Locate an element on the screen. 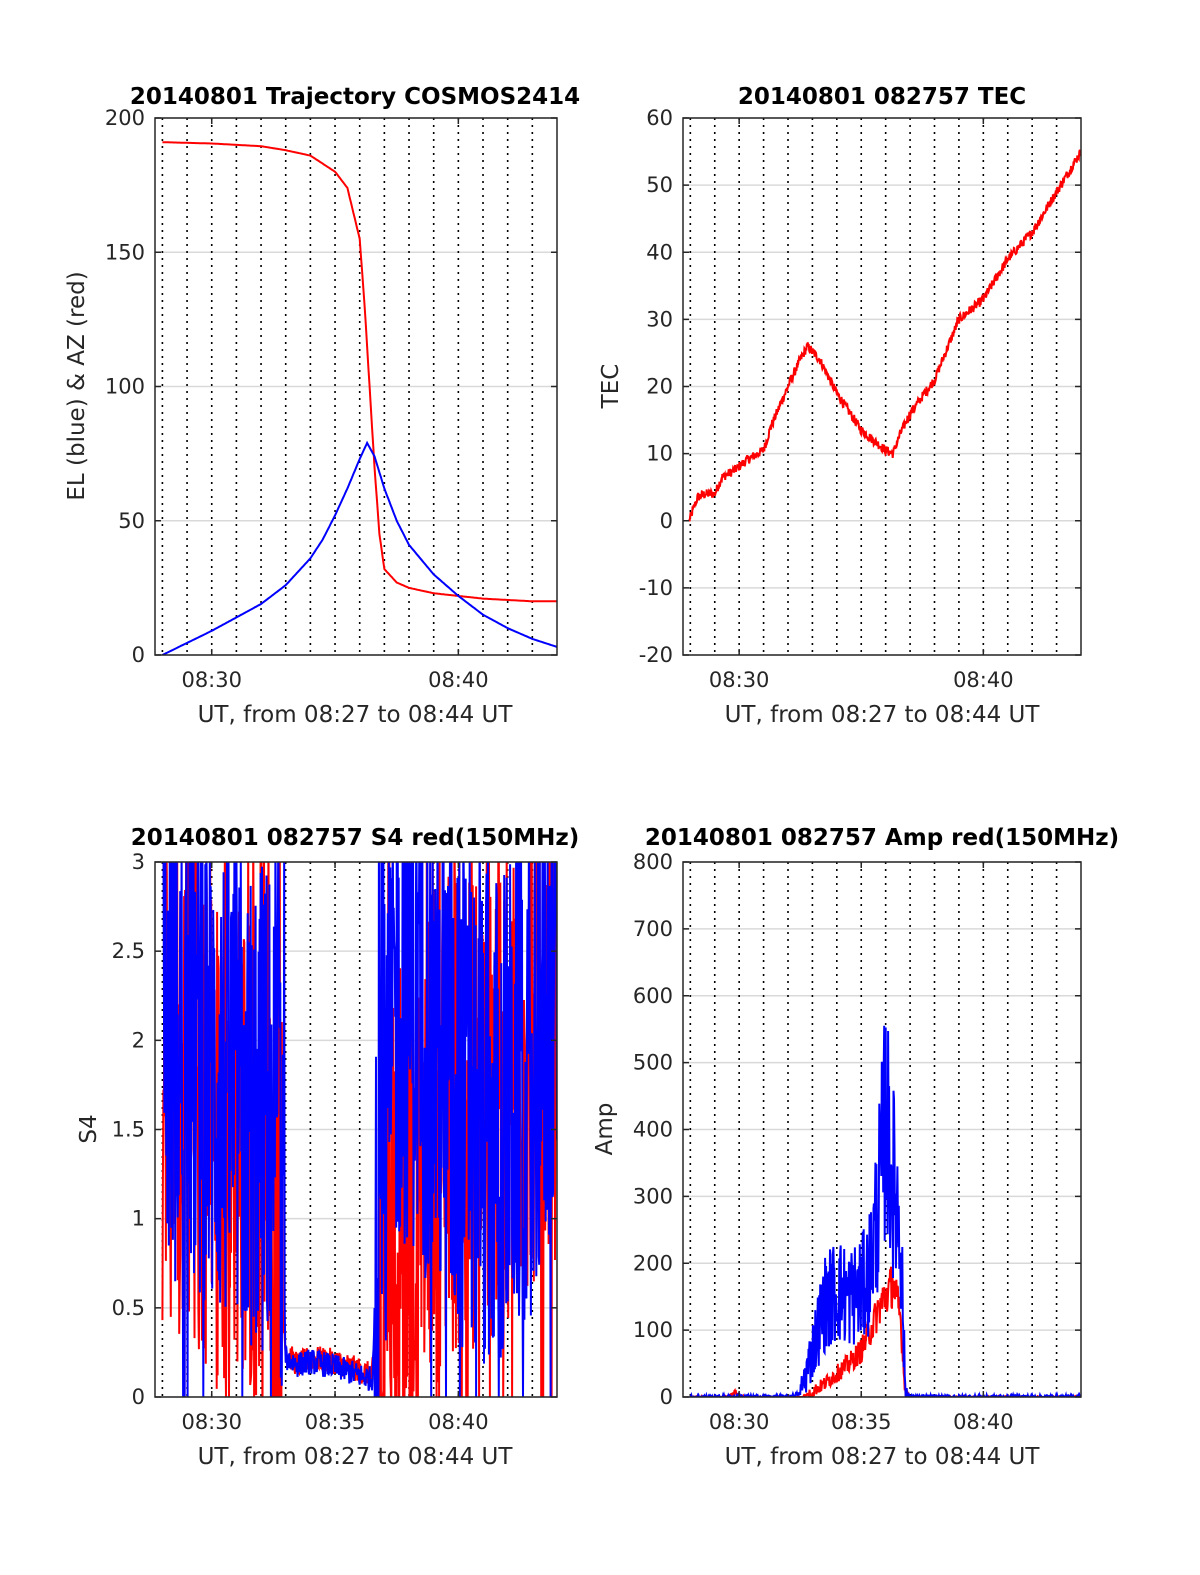 The width and height of the screenshot is (1200, 1575). tec-title: 20140801 082757 TEC is located at coordinates (882, 97).